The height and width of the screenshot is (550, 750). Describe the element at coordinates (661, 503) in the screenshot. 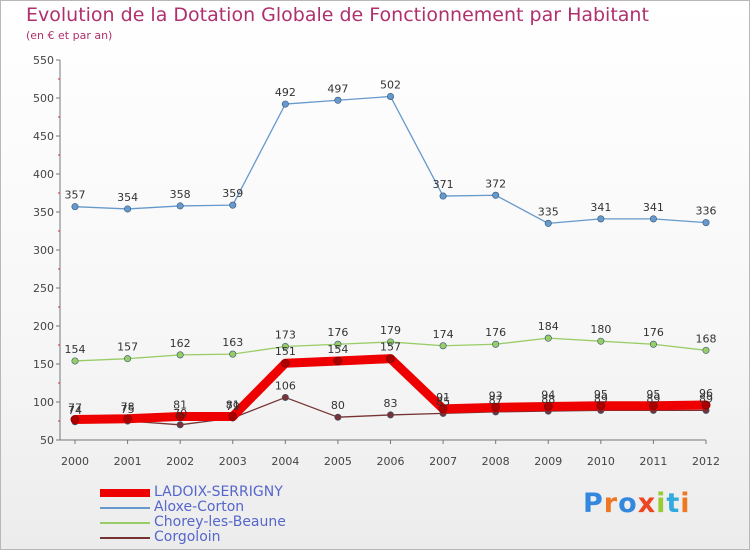

I see `logo-letter: i` at that location.